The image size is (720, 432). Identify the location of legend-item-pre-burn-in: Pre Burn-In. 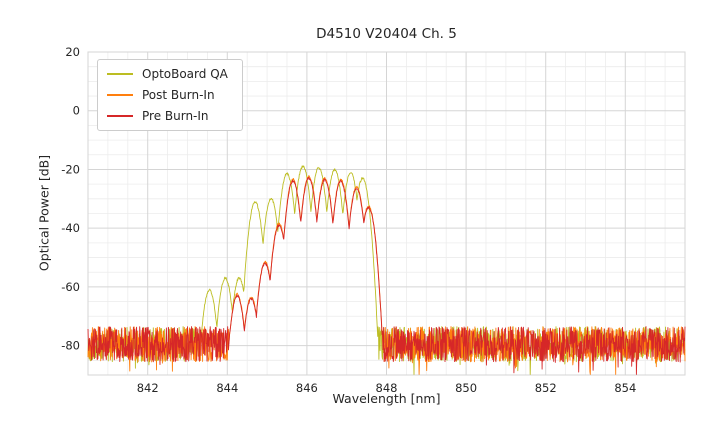
(167, 116).